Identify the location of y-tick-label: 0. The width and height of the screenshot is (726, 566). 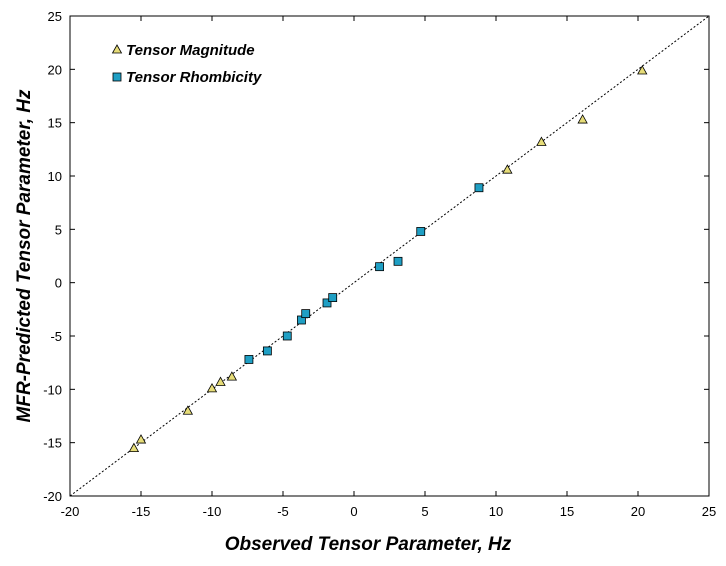
(58, 283).